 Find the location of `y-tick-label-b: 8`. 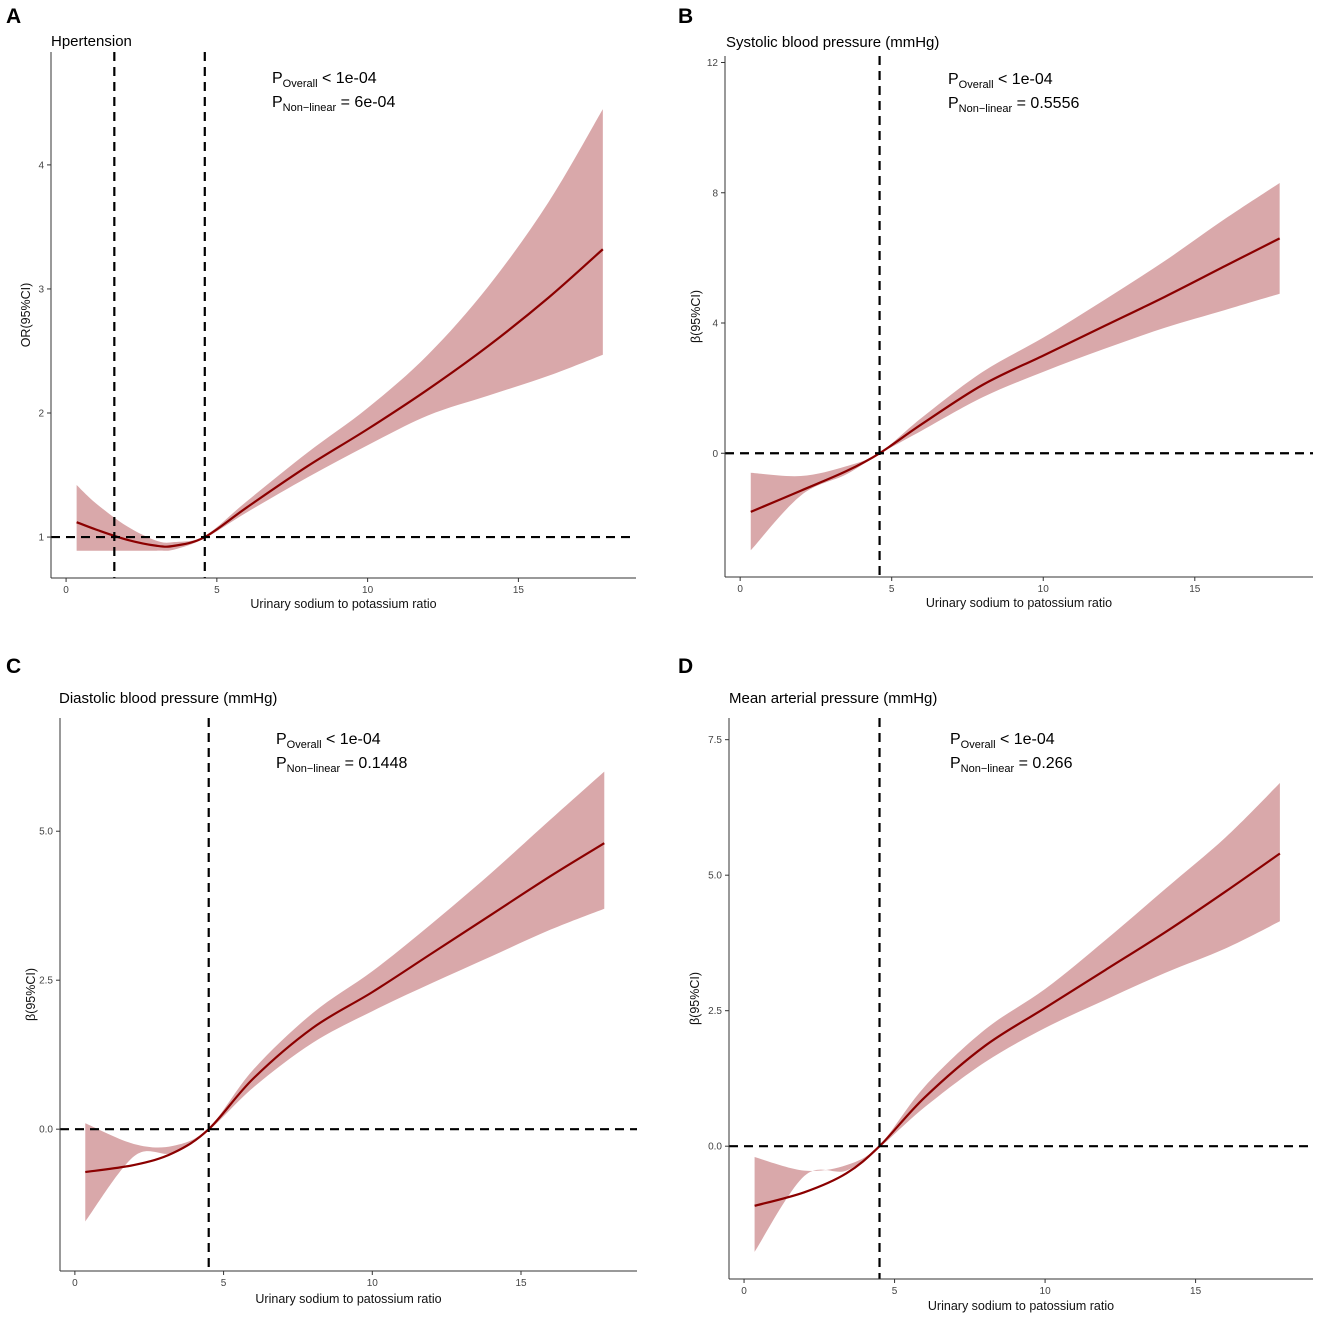

y-tick-label-b: 8 is located at coordinates (715, 193).